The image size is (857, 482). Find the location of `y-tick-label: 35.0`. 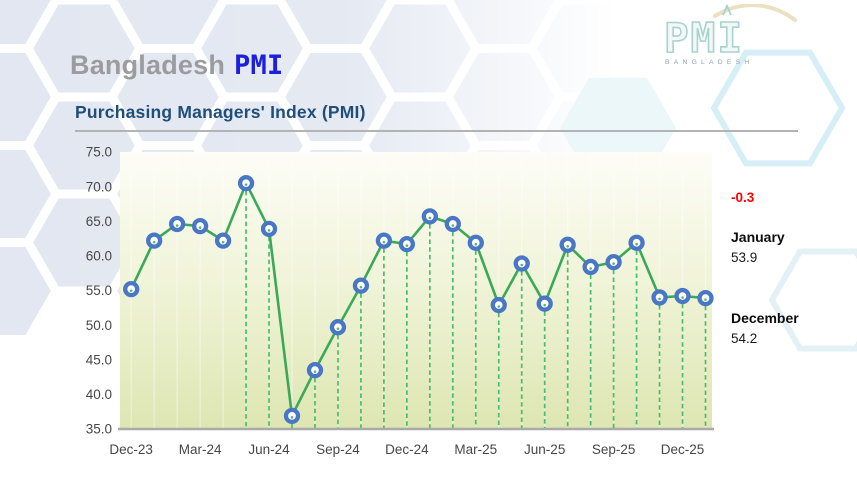

y-tick-label: 35.0 is located at coordinates (99, 429).